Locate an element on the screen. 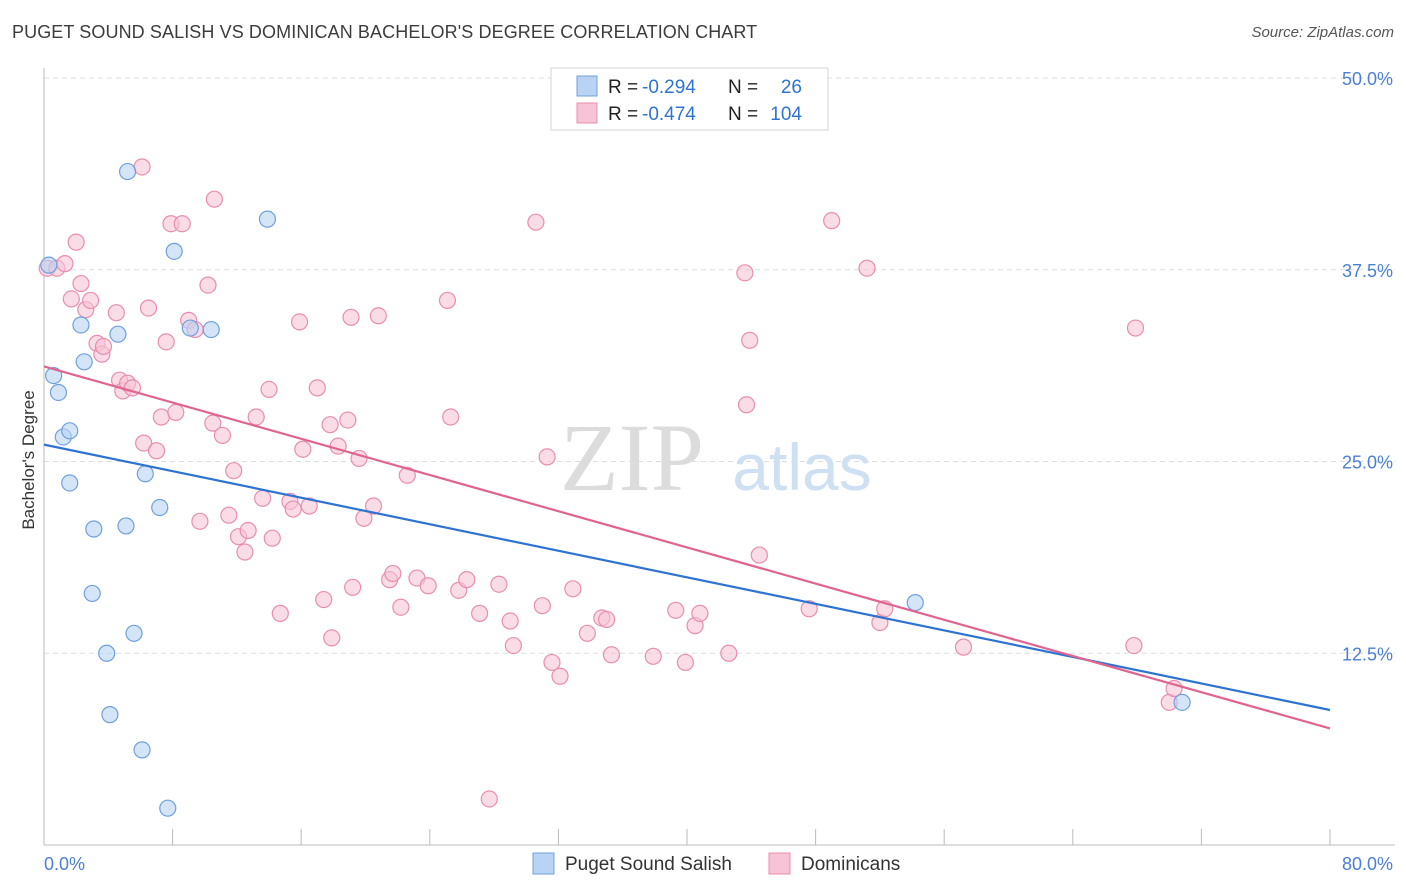  legend-swatch-dominicans is located at coordinates (779, 863).